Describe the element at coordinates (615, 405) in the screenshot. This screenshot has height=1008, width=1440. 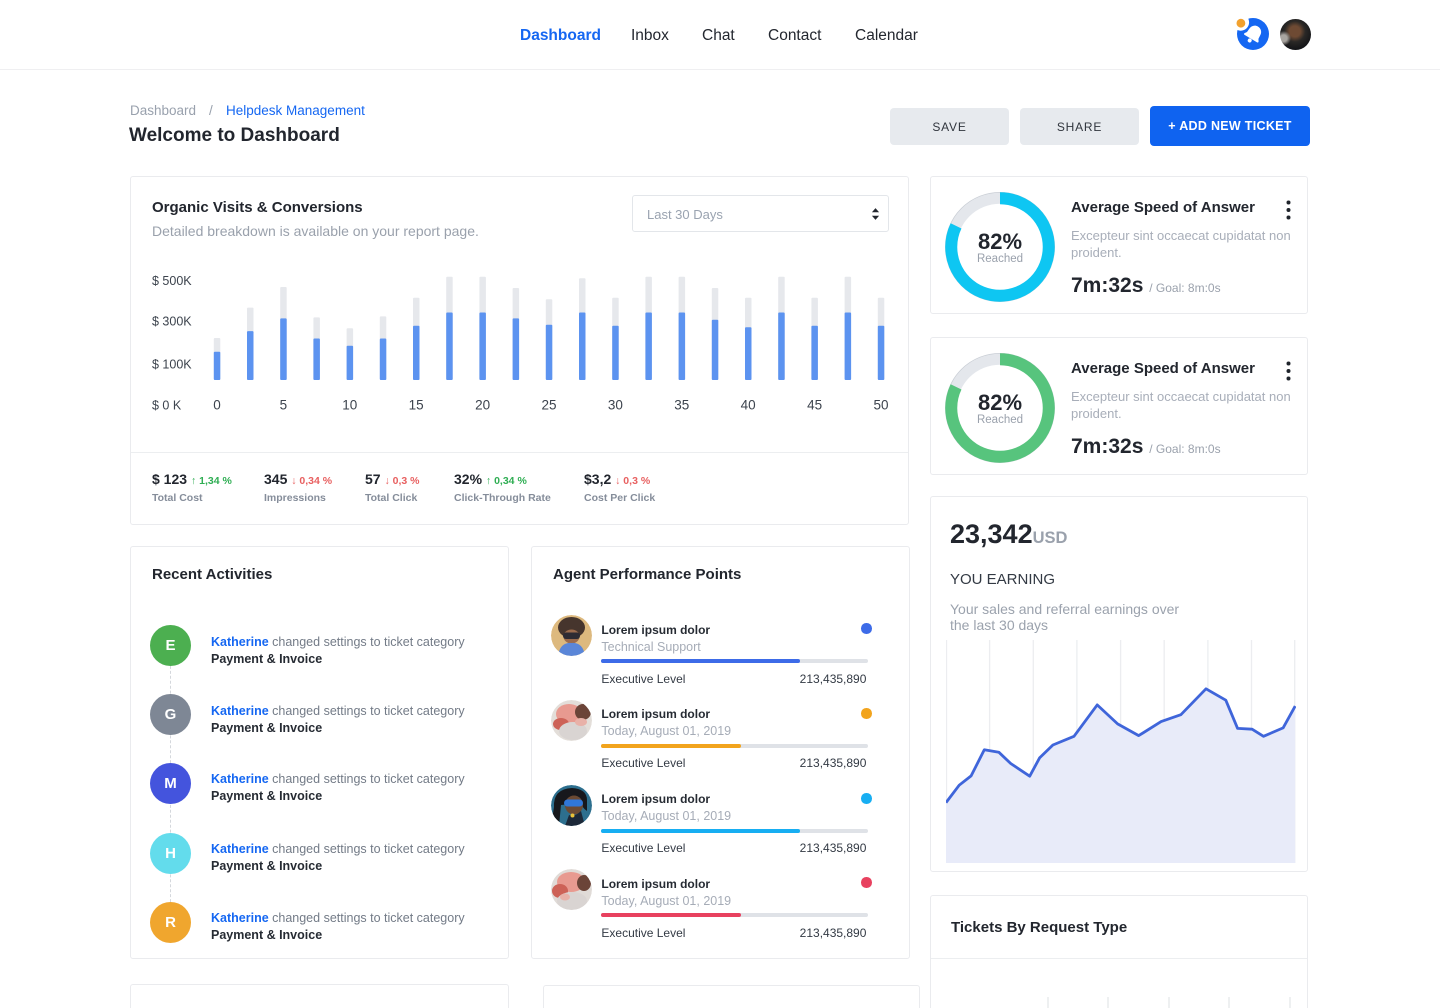
I see `svg-text: 30` at that location.